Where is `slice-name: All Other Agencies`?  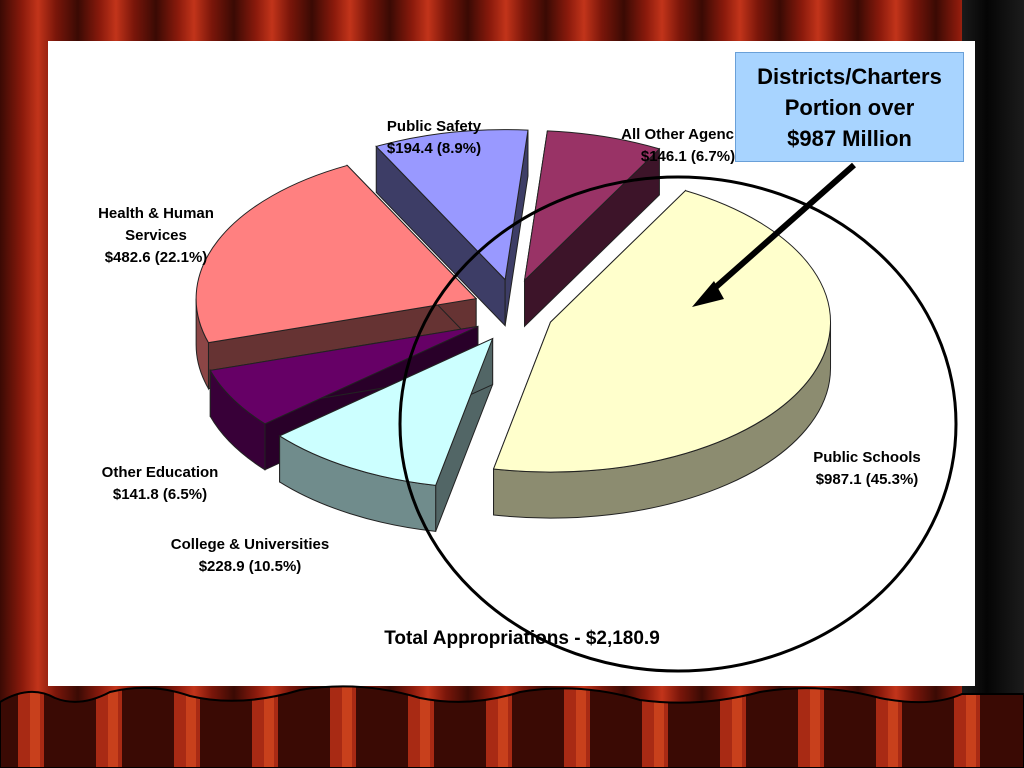
slice-name: All Other Agencies is located at coordinates (688, 134).